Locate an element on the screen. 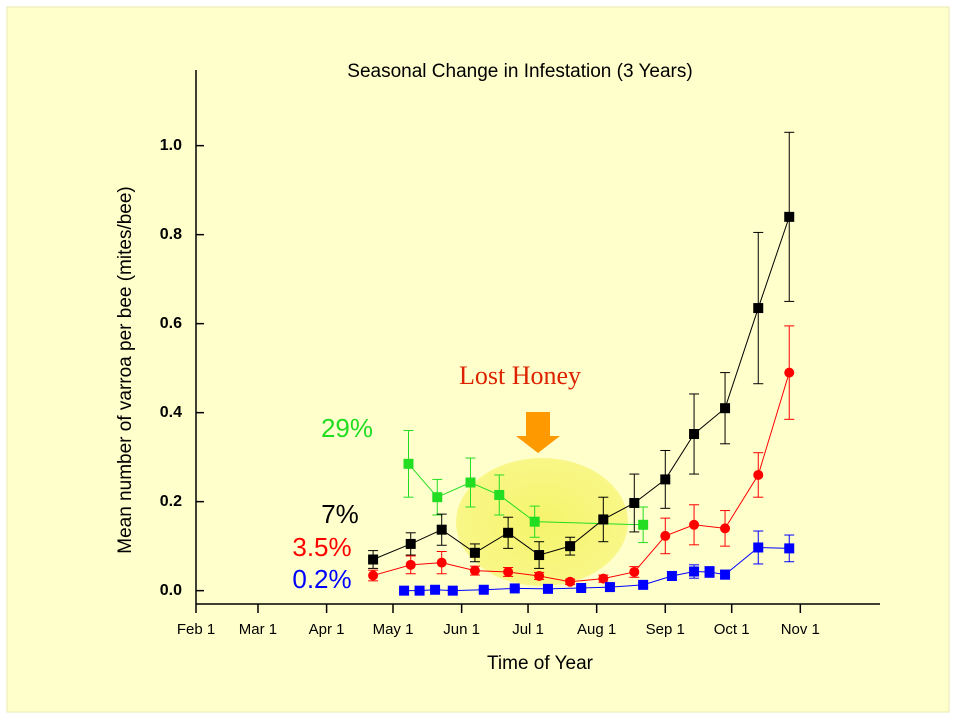  y-tick-label: 1.0 is located at coordinates (171, 145).